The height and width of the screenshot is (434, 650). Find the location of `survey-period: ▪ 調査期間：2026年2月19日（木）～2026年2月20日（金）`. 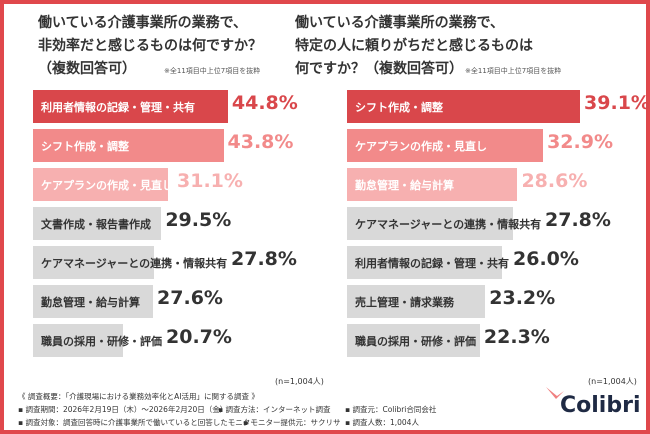

survey-period: ▪ 調査期間：2026年2月19日（木）～2026年2月20日（金） is located at coordinates (123, 409).